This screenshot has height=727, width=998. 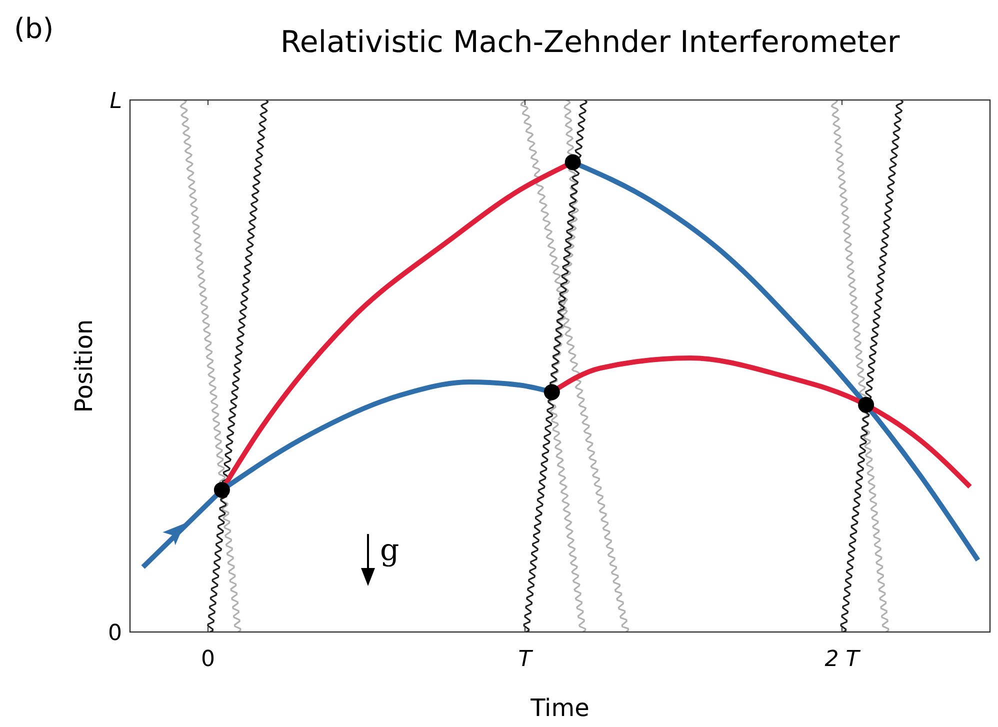 What do you see at coordinates (842, 659) in the screenshot?
I see `x-tick-label: 2 T` at bounding box center [842, 659].